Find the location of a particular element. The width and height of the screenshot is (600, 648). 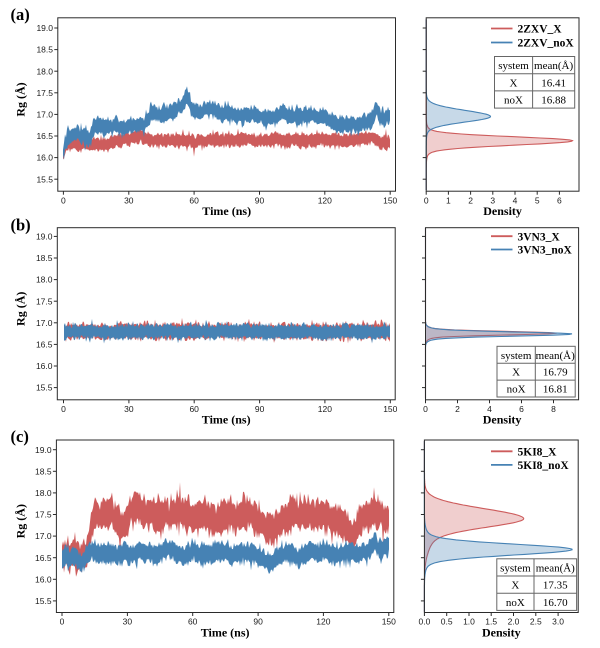

svg-text: 2.5 is located at coordinates (536, 622).